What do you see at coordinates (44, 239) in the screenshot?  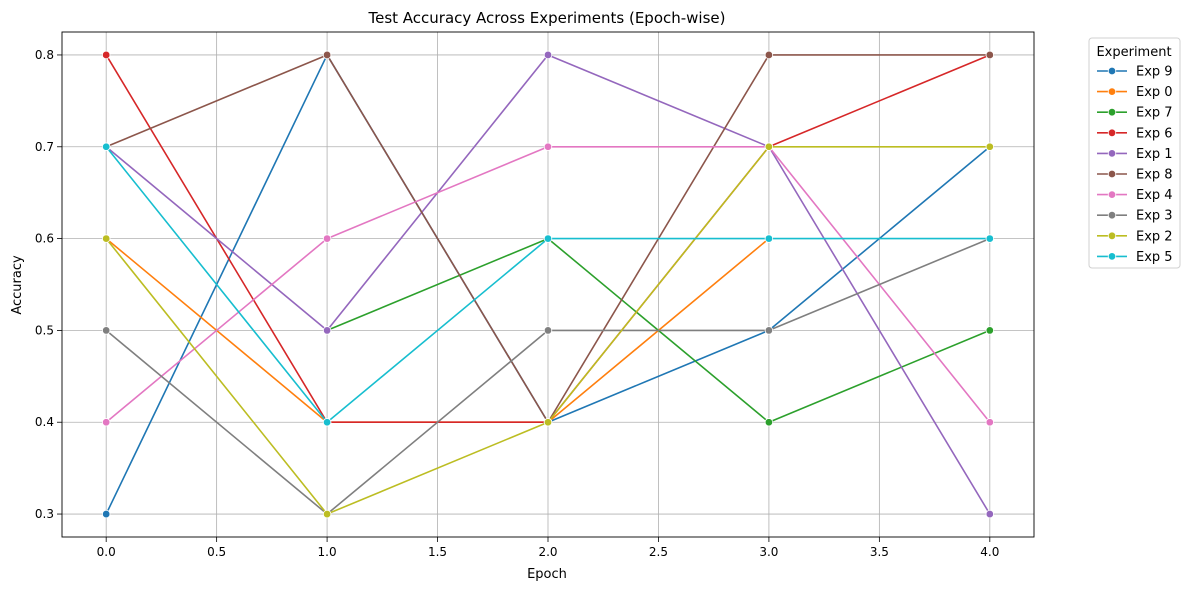 I see `y-tick-label: 0.6` at bounding box center [44, 239].